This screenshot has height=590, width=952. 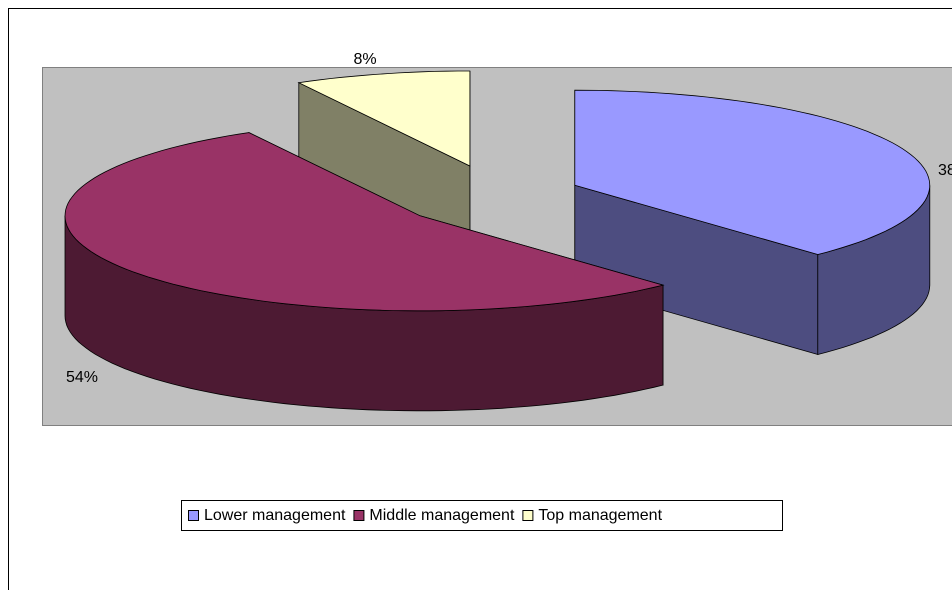 I want to click on legend, so click(x=482, y=515).